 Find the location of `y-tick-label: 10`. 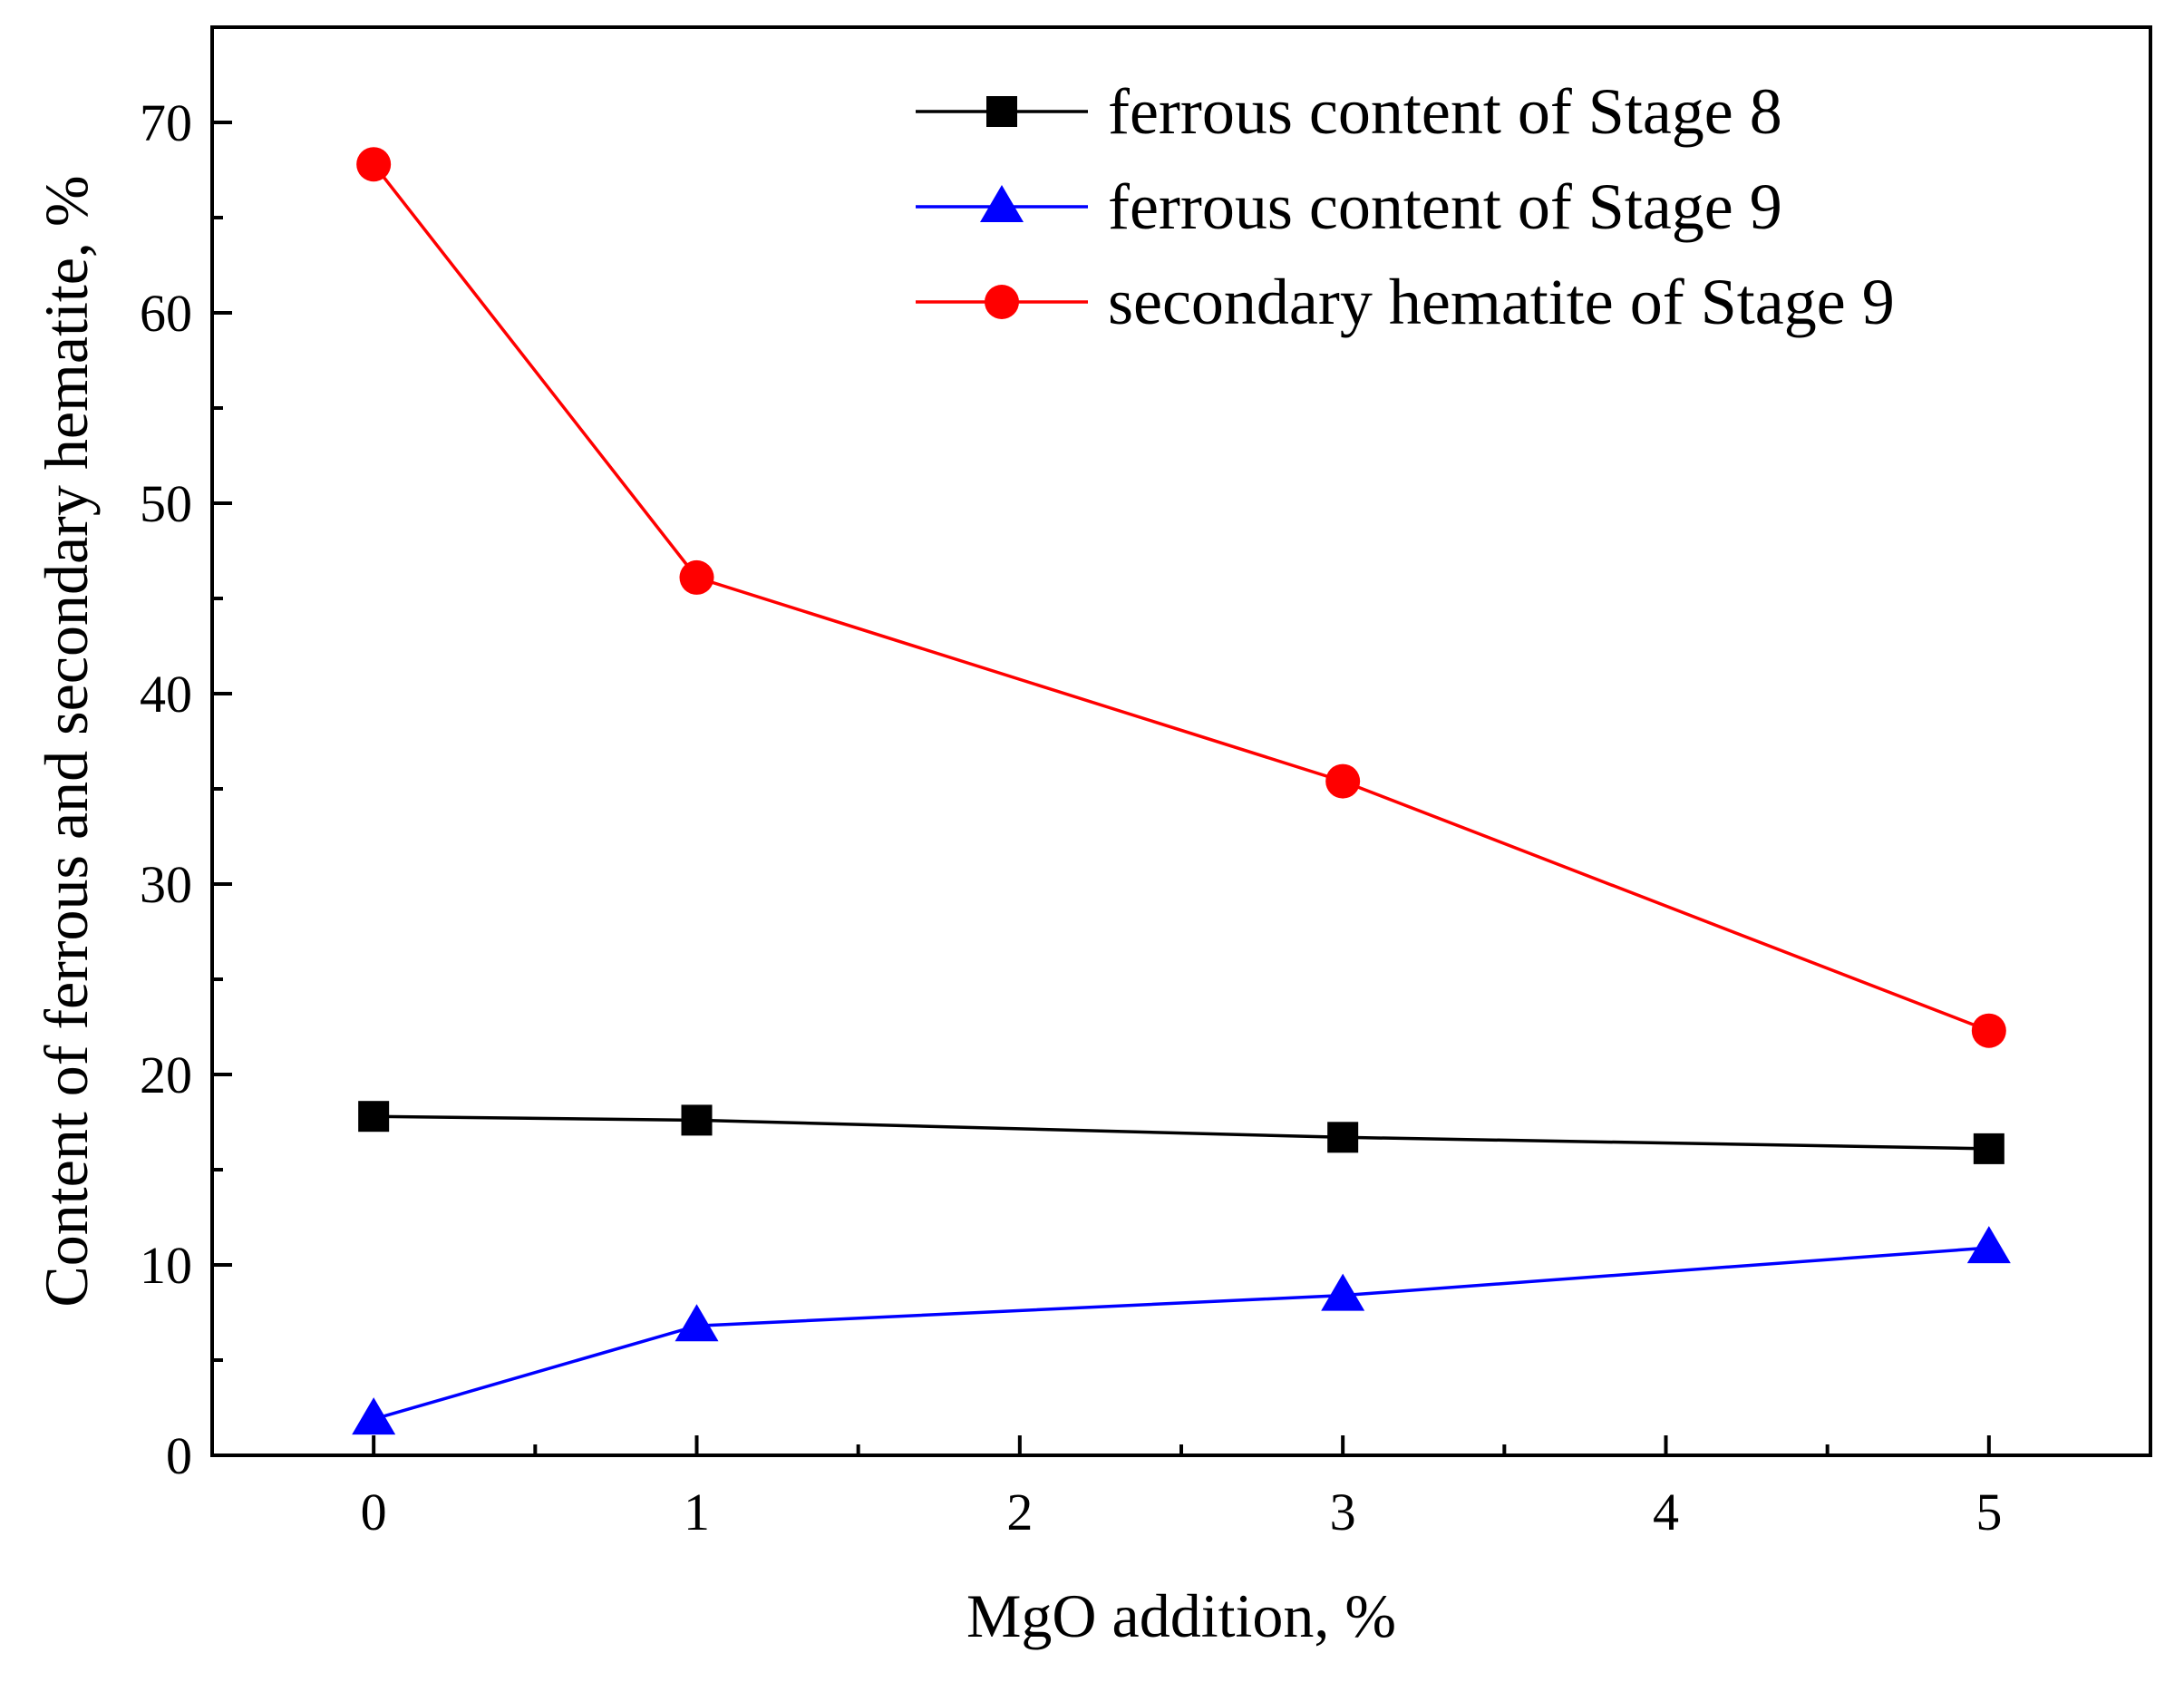

y-tick-label: 10 is located at coordinates (166, 1265).